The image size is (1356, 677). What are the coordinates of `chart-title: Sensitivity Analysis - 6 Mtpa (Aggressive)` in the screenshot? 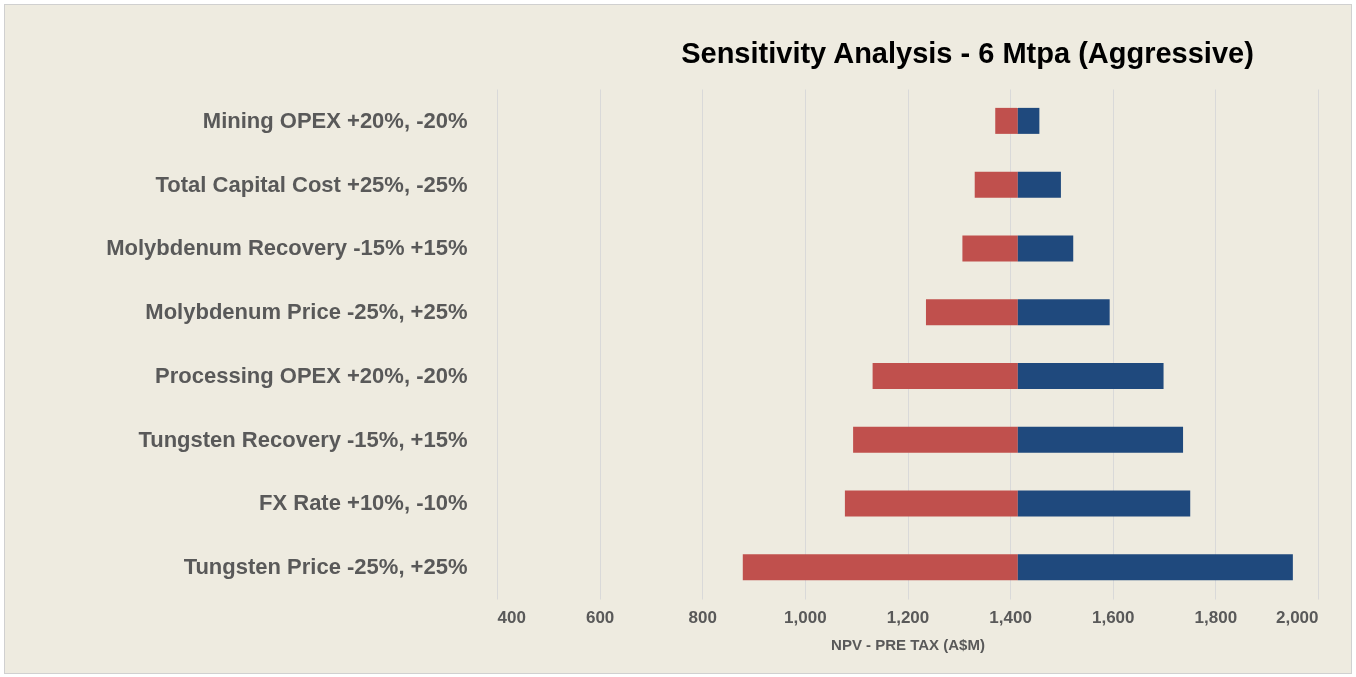 It's located at (967, 53).